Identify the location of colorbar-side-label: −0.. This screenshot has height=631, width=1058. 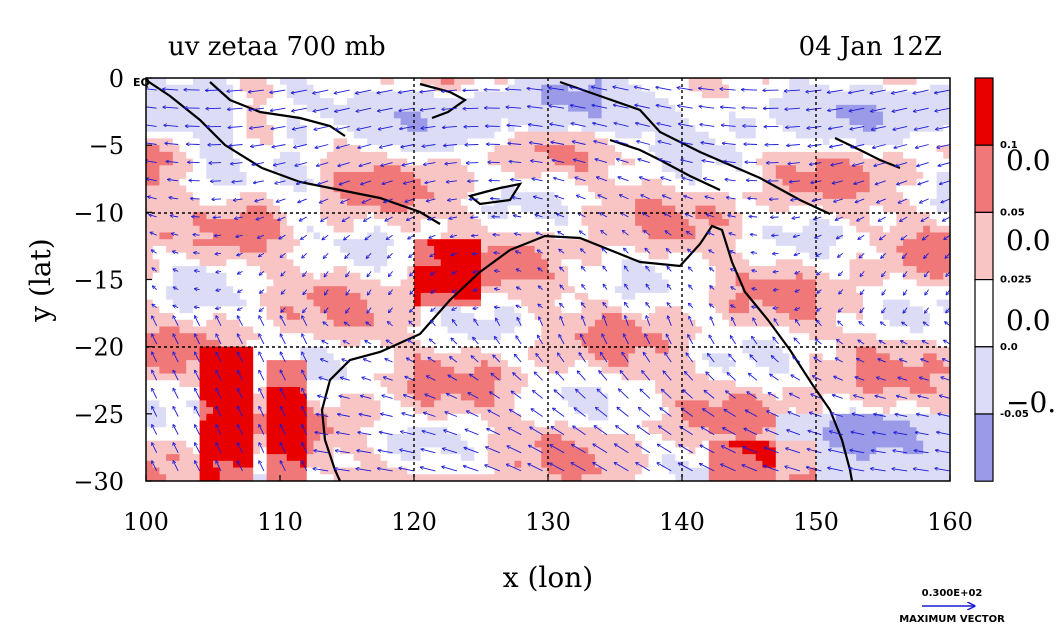
(1031, 402).